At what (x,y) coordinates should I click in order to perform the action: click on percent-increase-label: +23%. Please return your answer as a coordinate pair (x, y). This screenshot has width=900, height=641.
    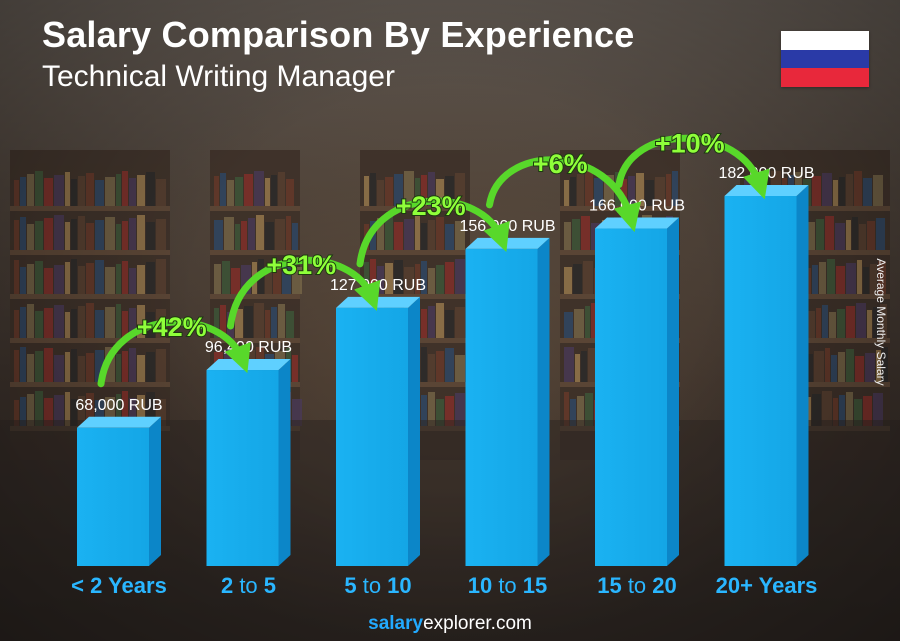
    Looking at the image, I should click on (431, 206).